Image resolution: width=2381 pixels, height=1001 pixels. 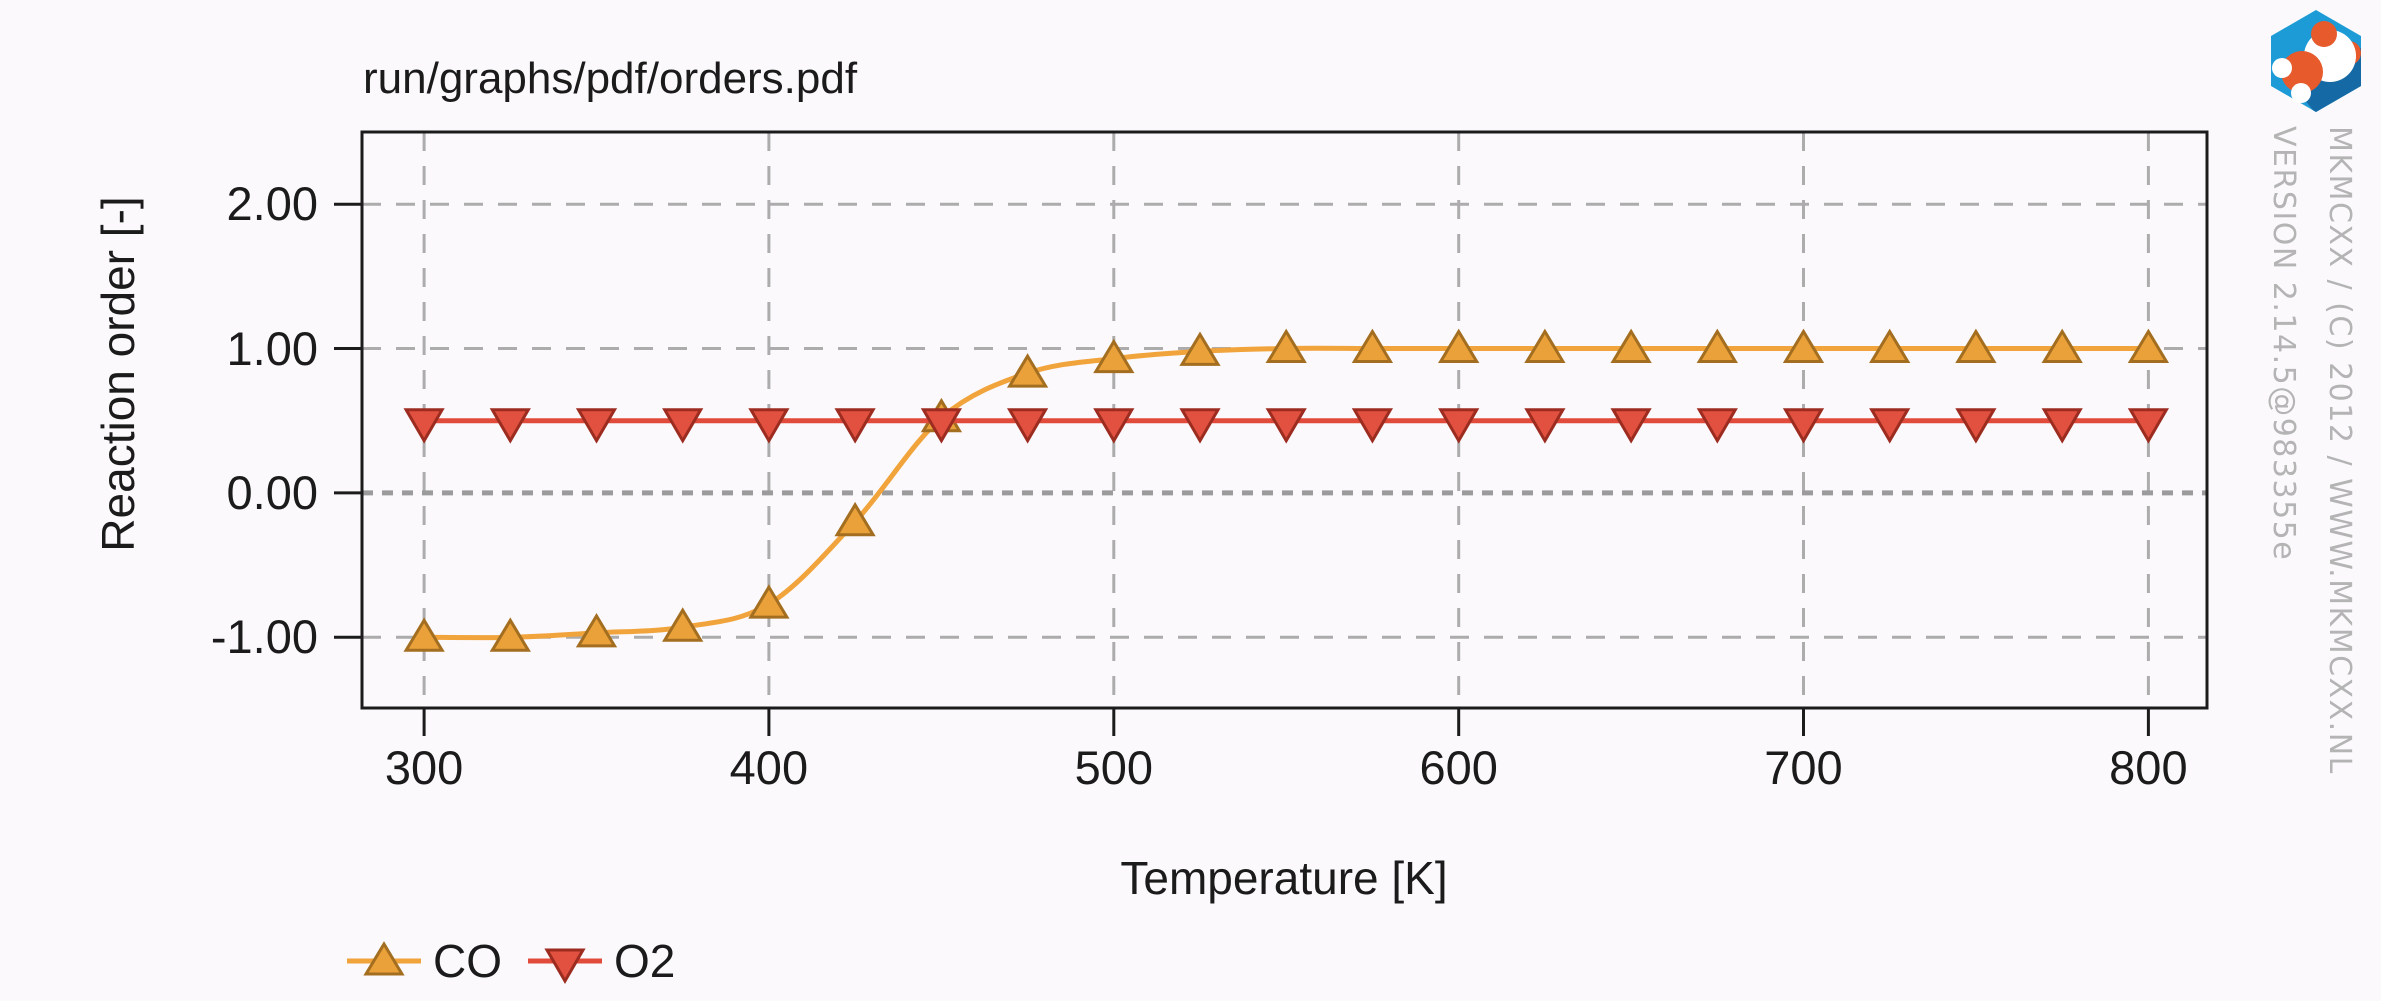 What do you see at coordinates (1458, 767) in the screenshot?
I see `x-tick-label: 600` at bounding box center [1458, 767].